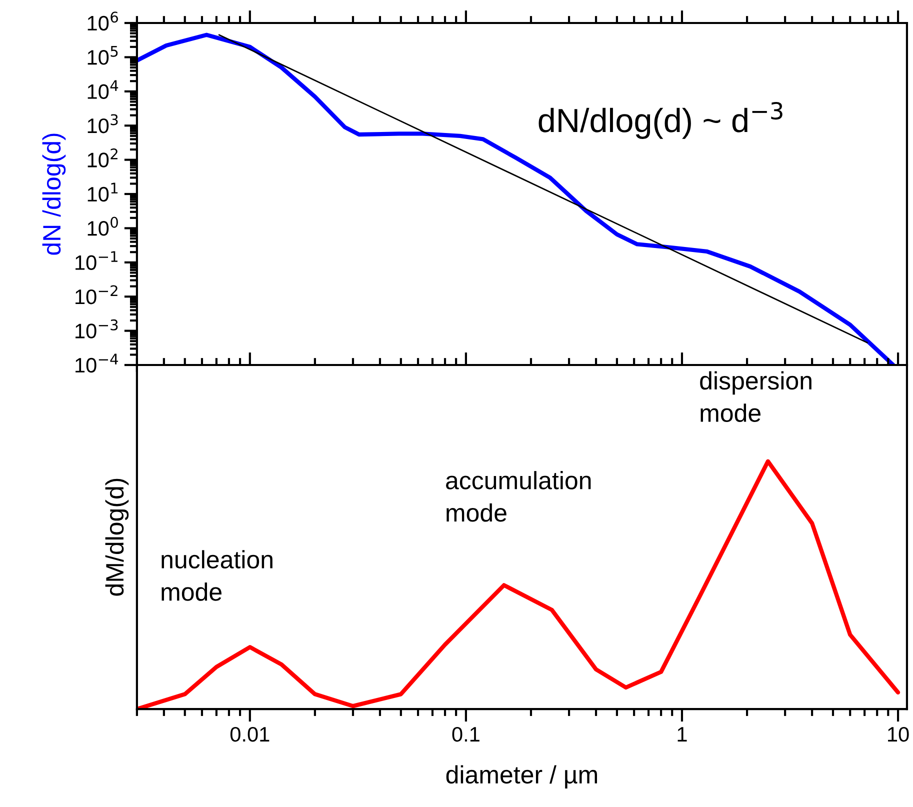  Describe the element at coordinates (117, 537) in the screenshot. I see `y-axis-title: dM/dlog(d)` at that location.